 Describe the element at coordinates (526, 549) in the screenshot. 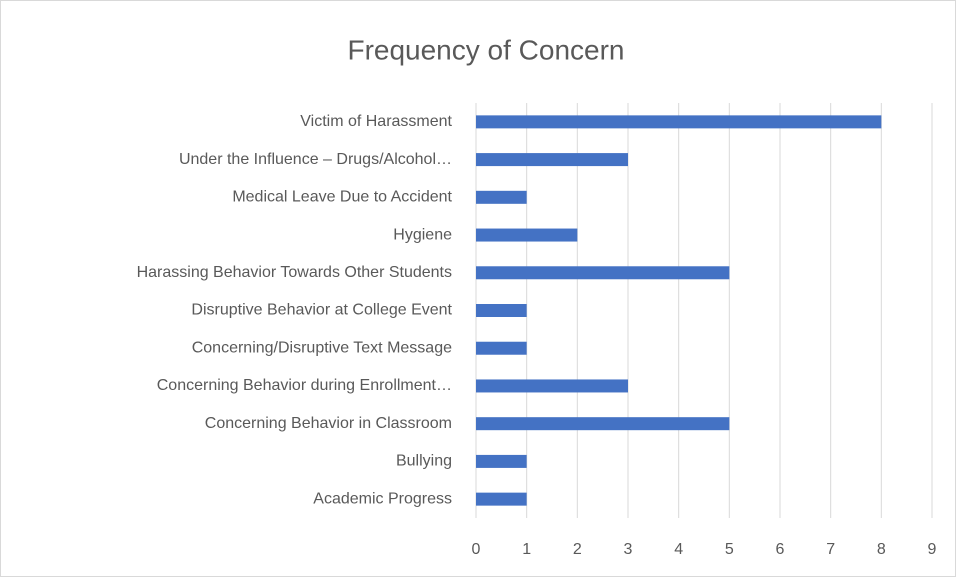

I see `x-tick-label: 1` at that location.